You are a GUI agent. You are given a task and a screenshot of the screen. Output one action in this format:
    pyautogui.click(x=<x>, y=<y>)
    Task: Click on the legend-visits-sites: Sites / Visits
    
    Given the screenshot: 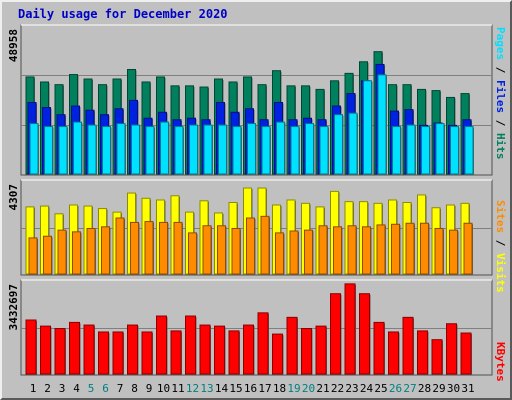 What is the action you would take?
    pyautogui.click(x=500, y=246)
    